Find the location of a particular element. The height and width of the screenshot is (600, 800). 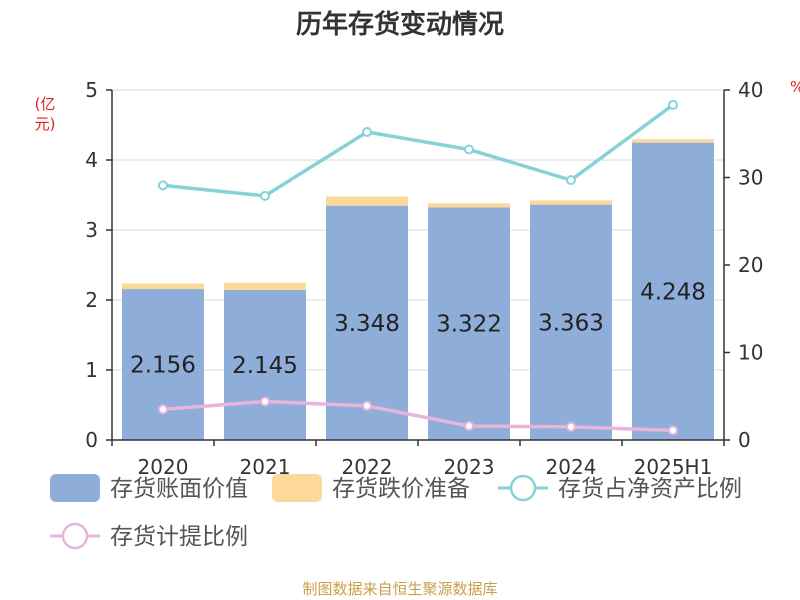

legend-label: 存货账面价值 is located at coordinates (179, 489).